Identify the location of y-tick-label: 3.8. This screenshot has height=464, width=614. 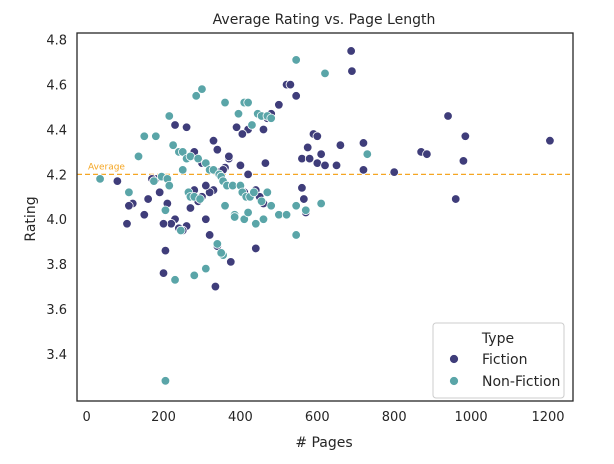
(56, 265).